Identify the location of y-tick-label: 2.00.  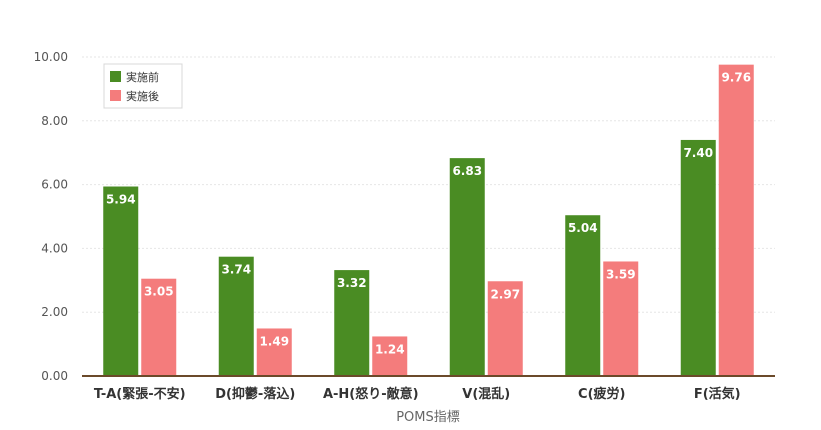
(54, 312).